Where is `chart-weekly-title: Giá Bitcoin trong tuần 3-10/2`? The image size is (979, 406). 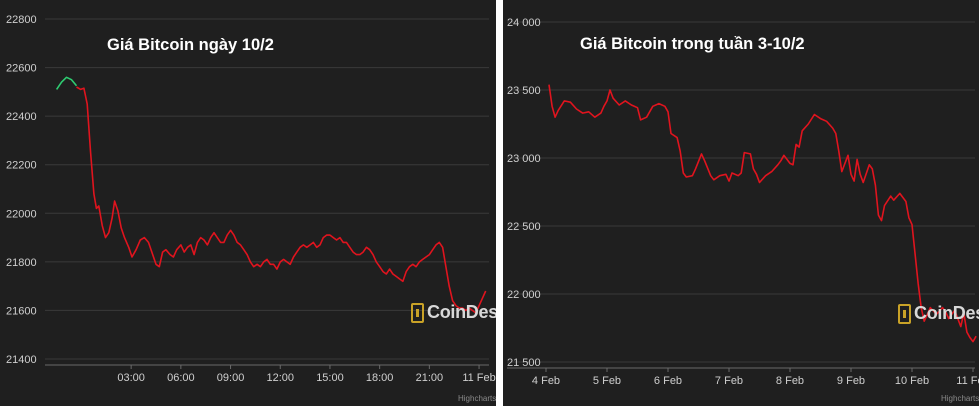 chart-weekly-title: Giá Bitcoin trong tuần 3-10/2 is located at coordinates (692, 44).